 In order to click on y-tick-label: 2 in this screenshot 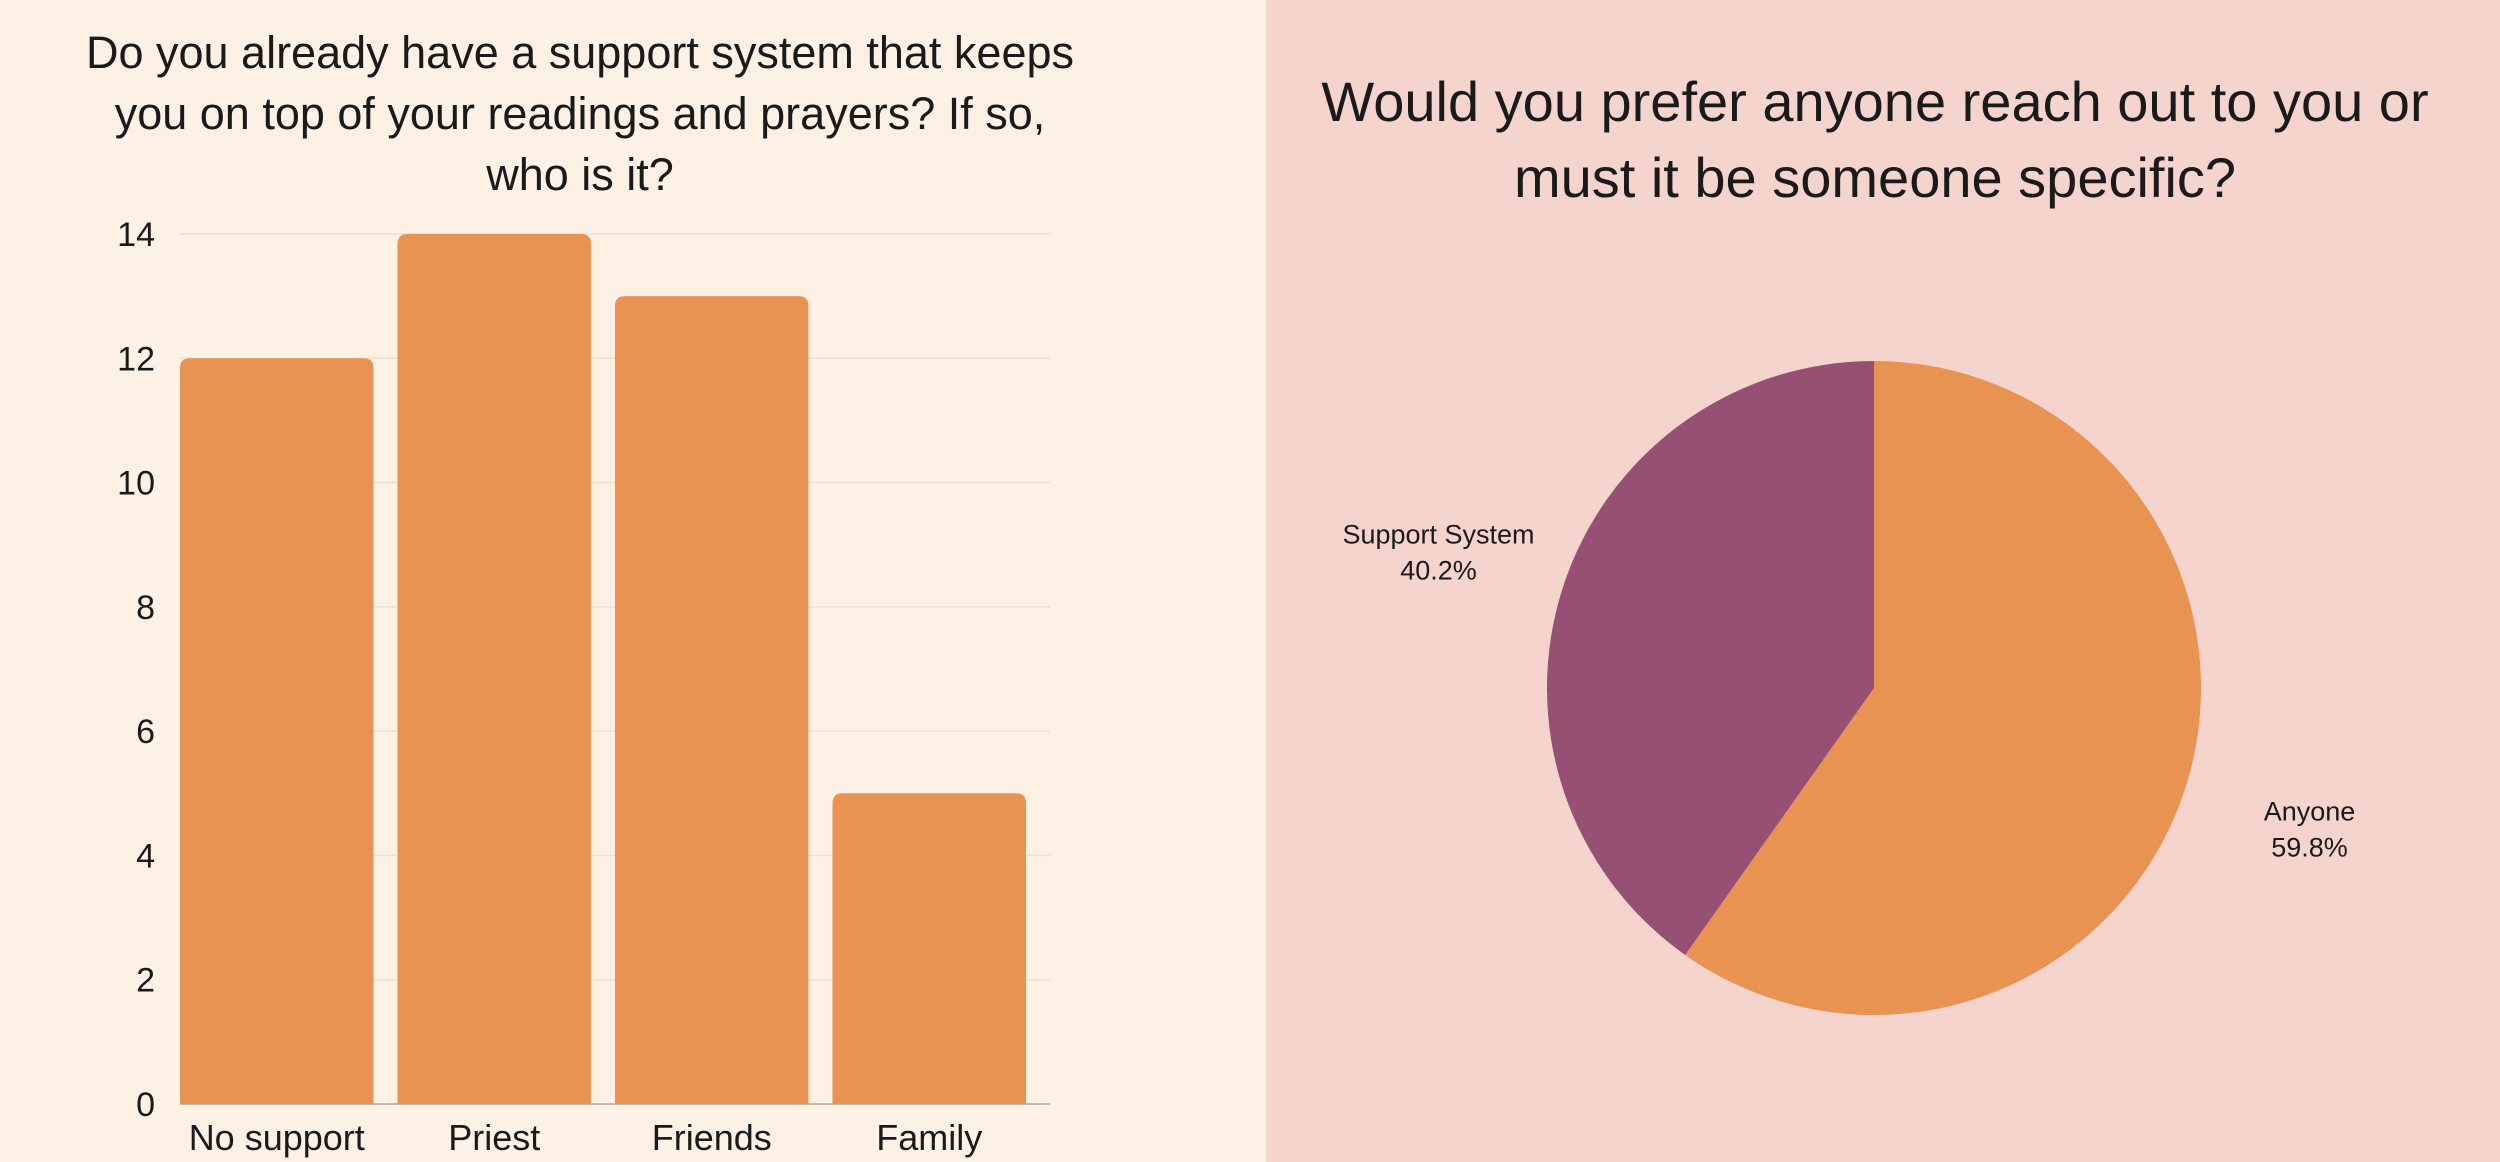, I will do `click(145, 981)`.